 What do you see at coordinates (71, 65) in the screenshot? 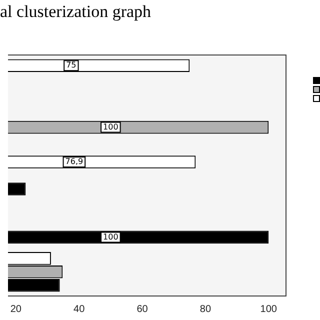
I see `data-label: 75` at bounding box center [71, 65].